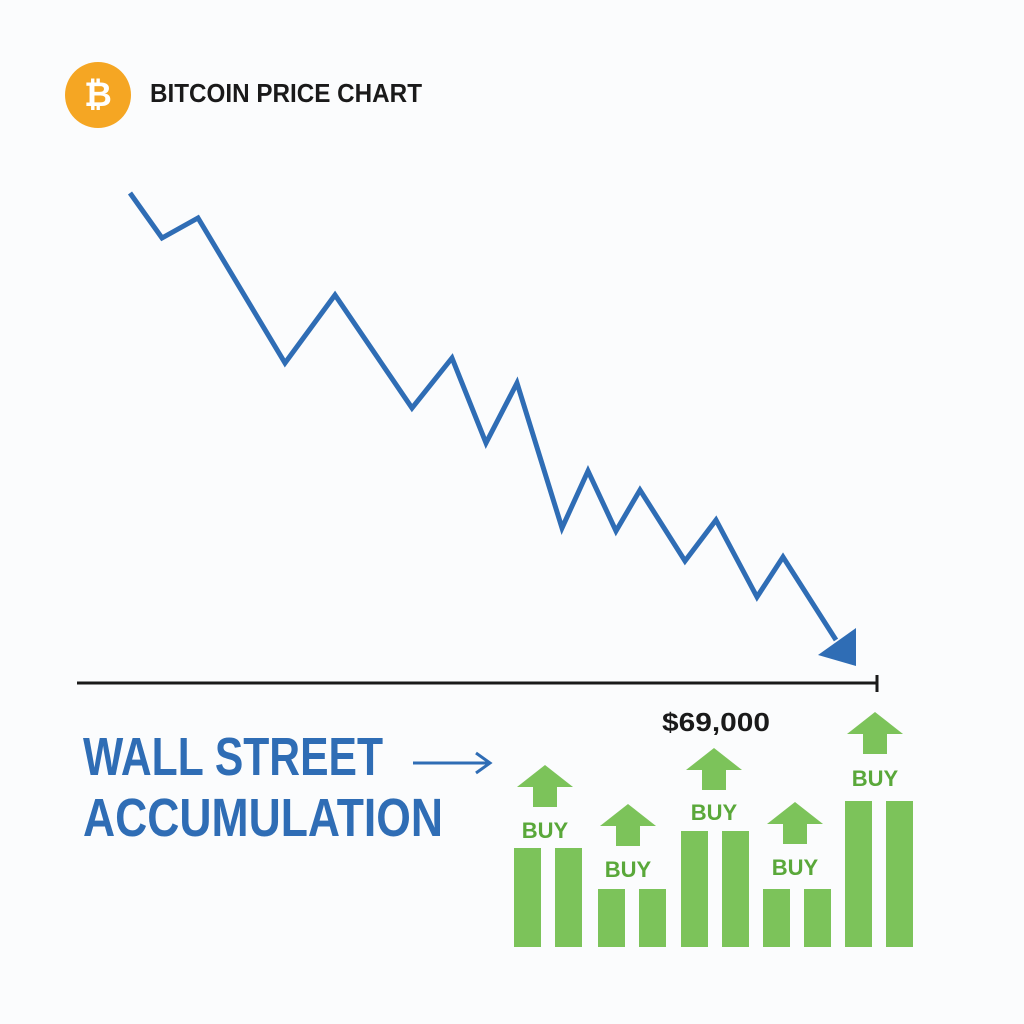 The width and height of the screenshot is (1024, 1024). I want to click on bitcoin-icon, so click(98, 95).